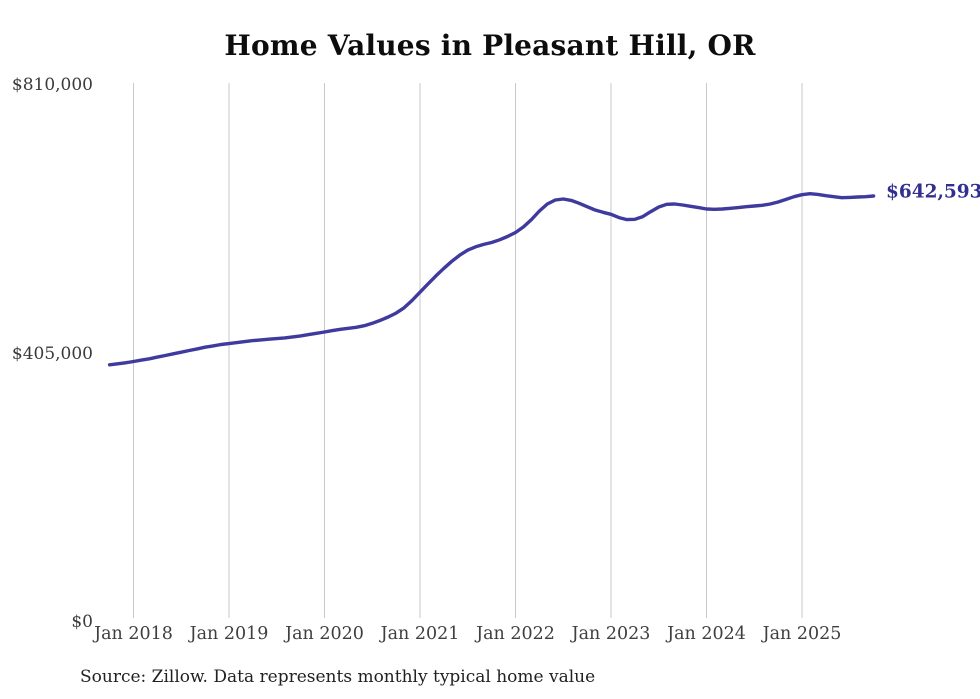  Describe the element at coordinates (802, 634) in the screenshot. I see `x-tick-label: Jan 2025` at that location.